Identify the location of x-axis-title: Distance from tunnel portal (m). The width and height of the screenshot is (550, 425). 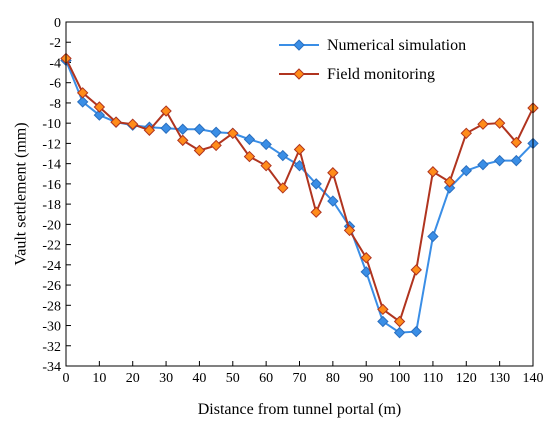
(300, 409).